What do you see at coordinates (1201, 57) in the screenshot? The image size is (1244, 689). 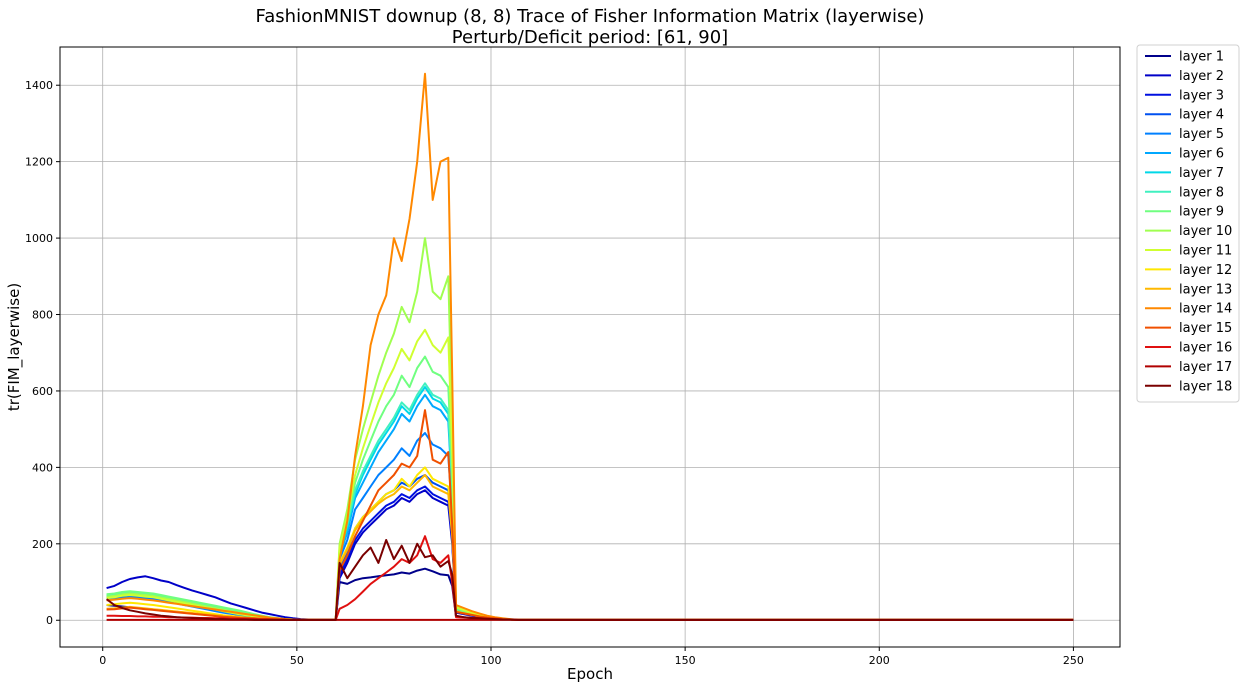 I see `legend-entry: layer 1` at bounding box center [1201, 57].